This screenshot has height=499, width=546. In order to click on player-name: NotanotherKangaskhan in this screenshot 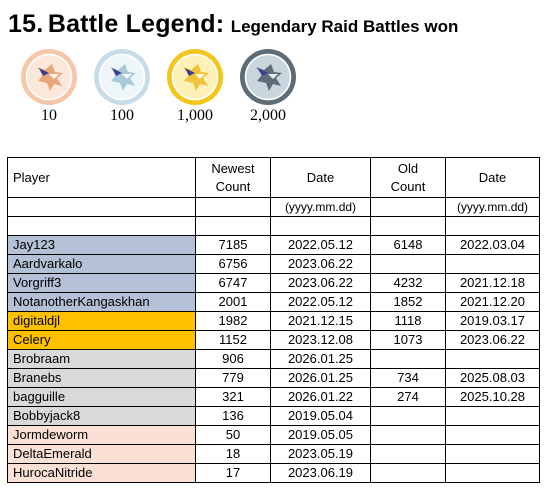, I will do `click(101, 302)`.